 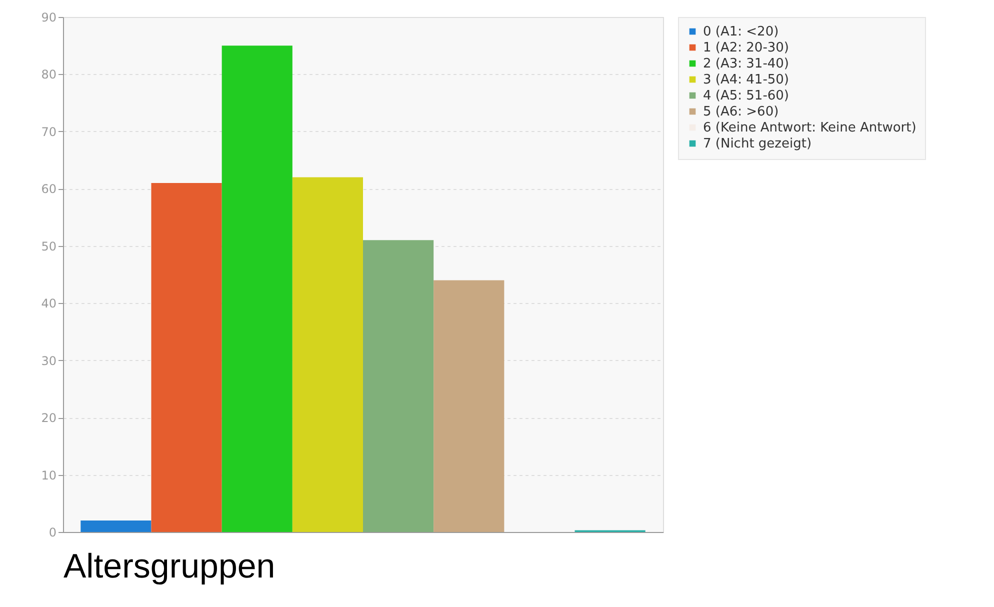 I want to click on y-tick-label: 90, so click(x=48, y=17).